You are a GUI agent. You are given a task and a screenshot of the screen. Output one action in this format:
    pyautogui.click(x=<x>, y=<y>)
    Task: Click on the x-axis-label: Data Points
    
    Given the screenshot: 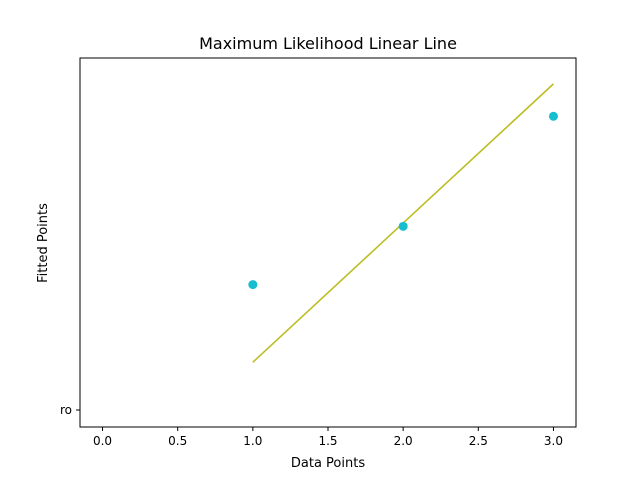 What is the action you would take?
    pyautogui.click(x=328, y=463)
    